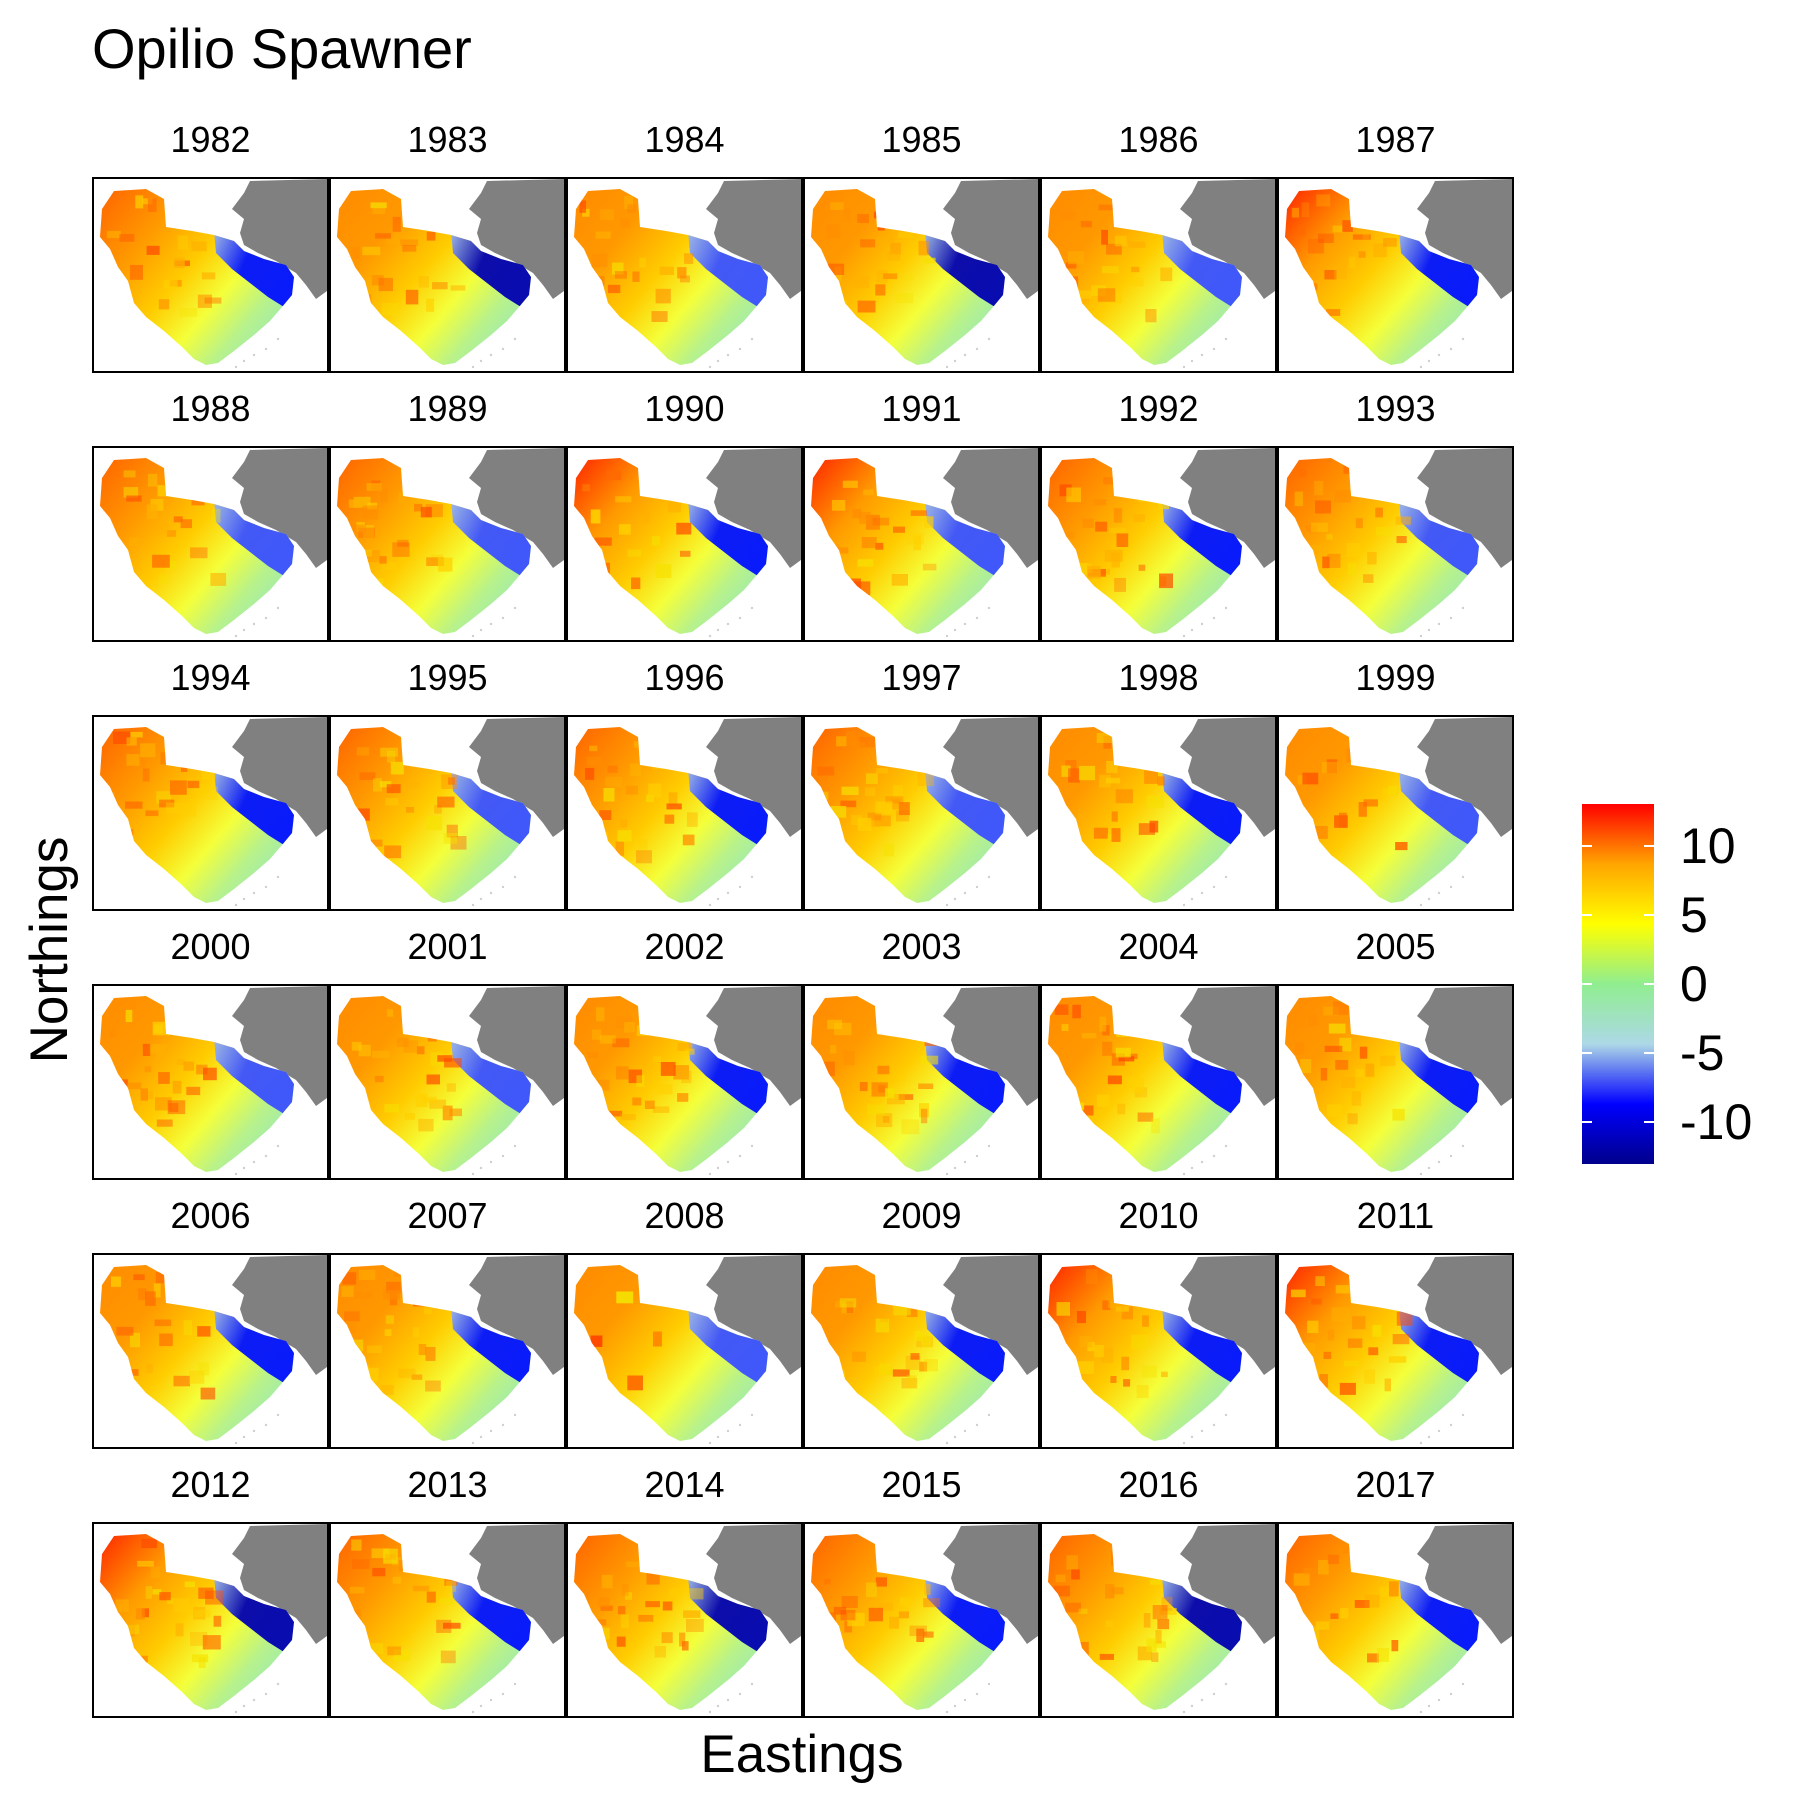  Describe the element at coordinates (210, 1620) in the screenshot. I see `map-panel-2012` at that location.